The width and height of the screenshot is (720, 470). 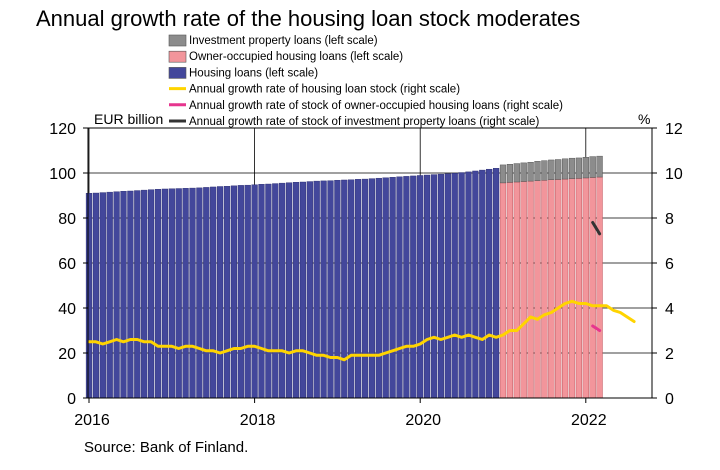 What do you see at coordinates (67, 354) in the screenshot?
I see `left-tick-label: 20` at bounding box center [67, 354].